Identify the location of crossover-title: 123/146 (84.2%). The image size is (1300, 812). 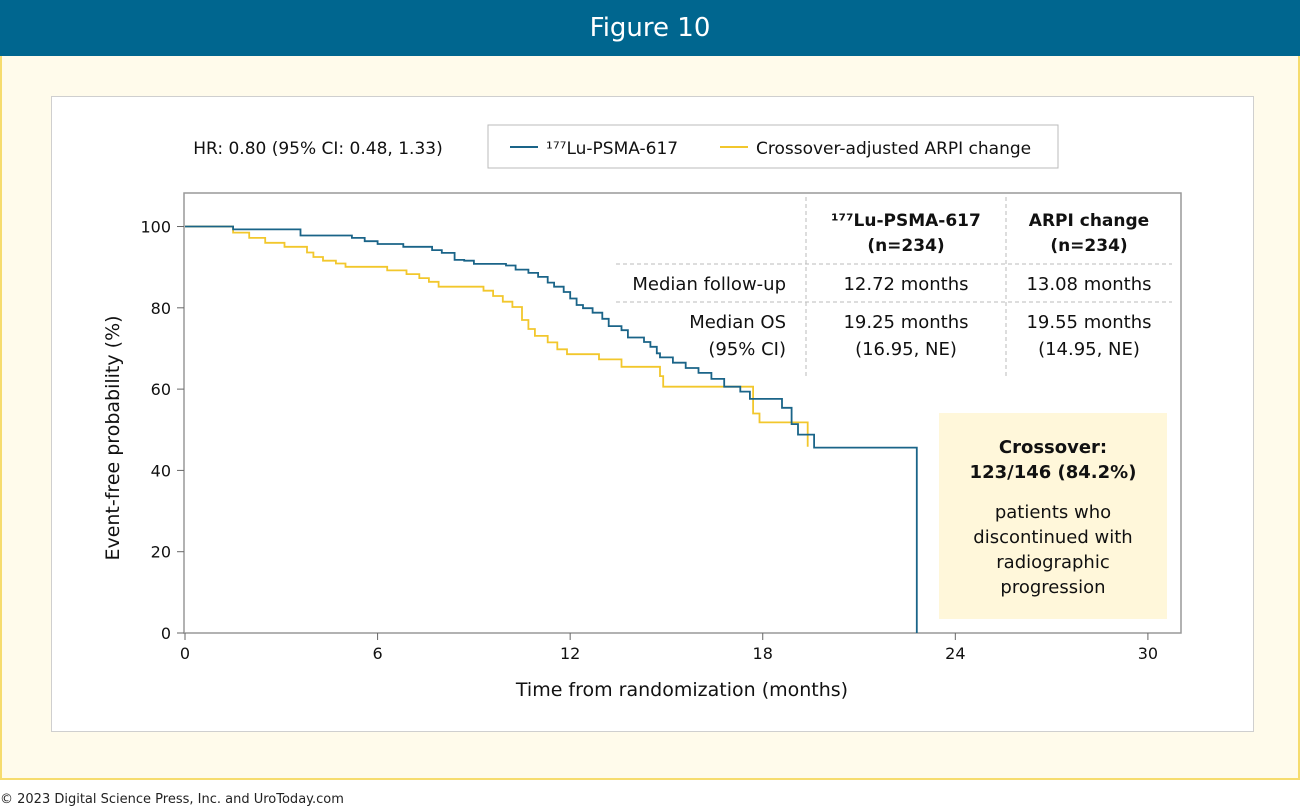
(1053, 472).